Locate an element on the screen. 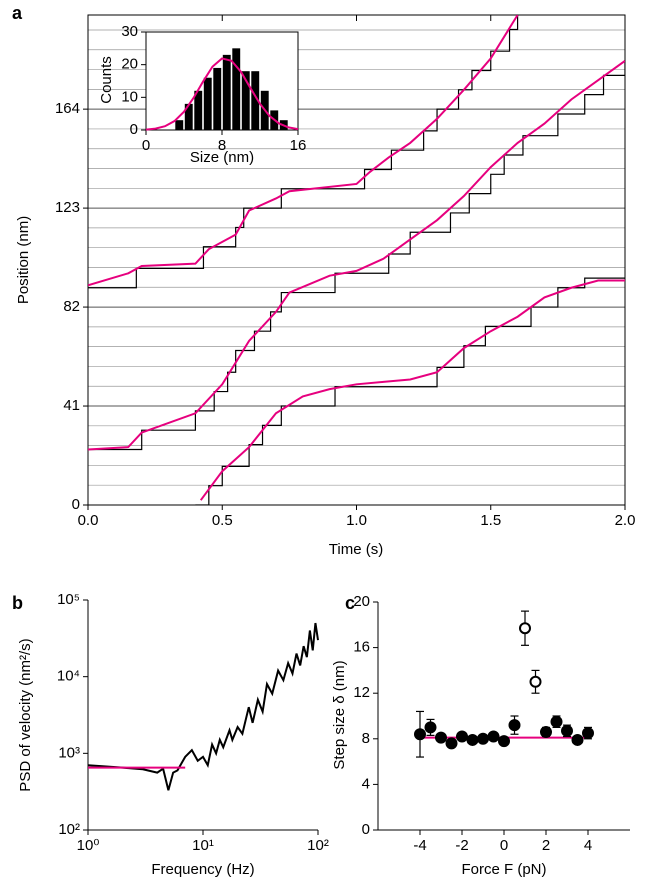 This screenshot has height=880, width=650. x-tick-label: 1.5 is located at coordinates (490, 520).